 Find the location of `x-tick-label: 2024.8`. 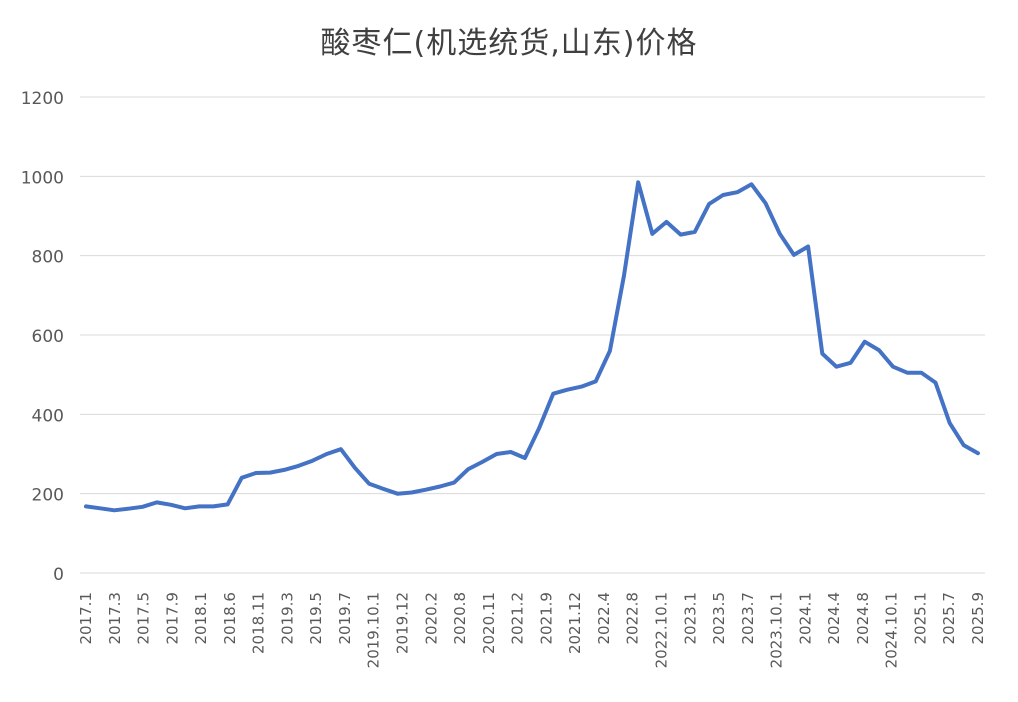

x-tick-label: 2024.8 is located at coordinates (863, 618).